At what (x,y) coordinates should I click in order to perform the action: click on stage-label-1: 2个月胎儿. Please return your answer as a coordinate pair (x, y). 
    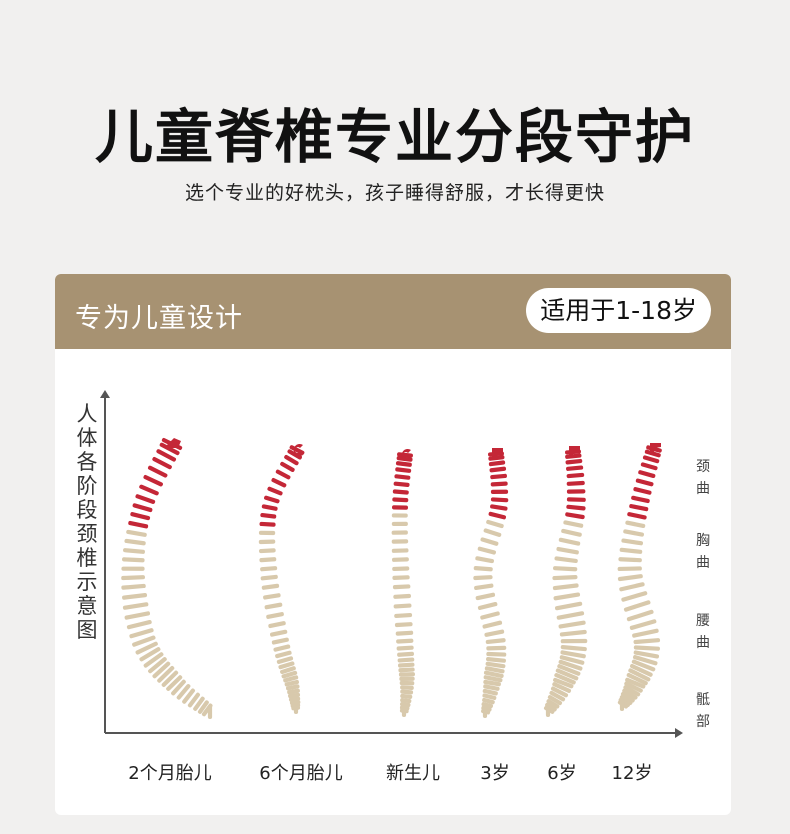
    Looking at the image, I should click on (170, 773).